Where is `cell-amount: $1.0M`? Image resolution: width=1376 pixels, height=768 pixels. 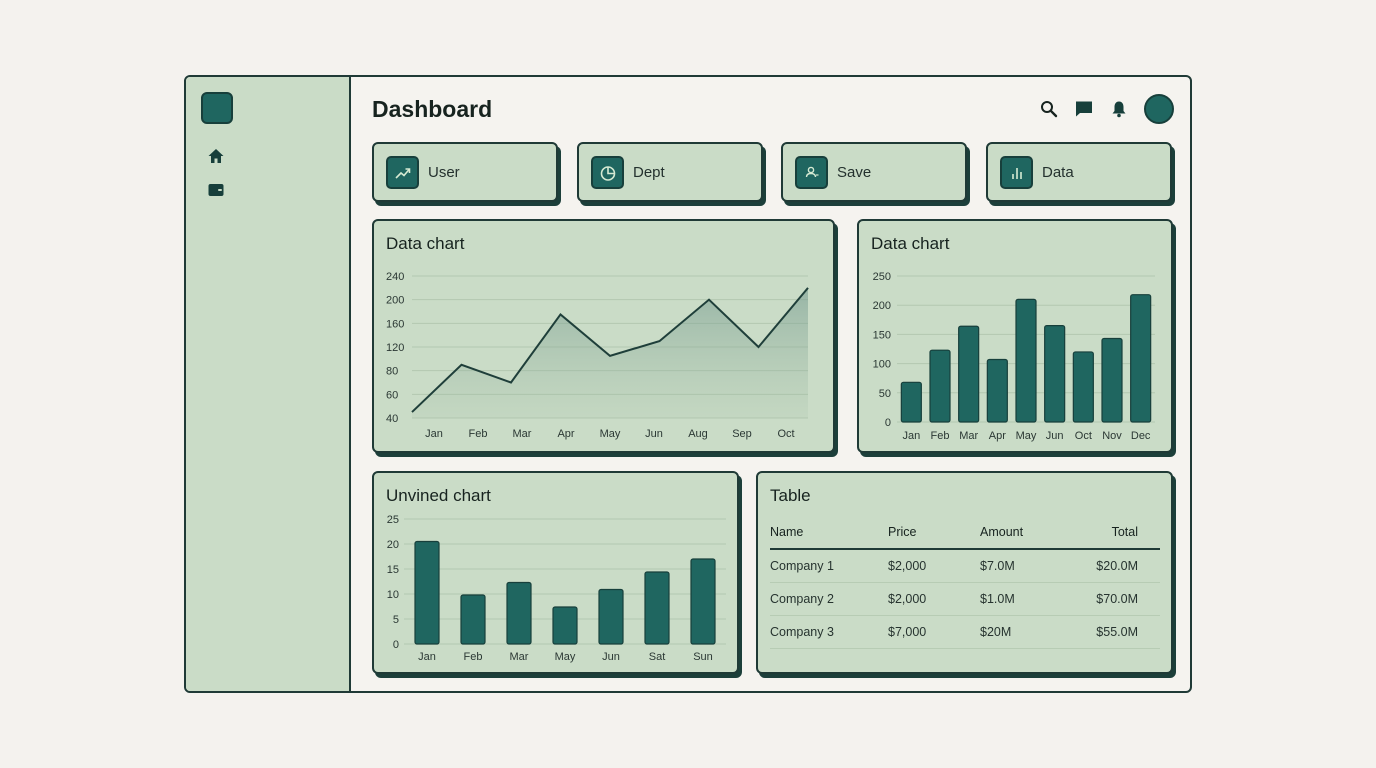 cell-amount: $1.0M is located at coordinates (1026, 599).